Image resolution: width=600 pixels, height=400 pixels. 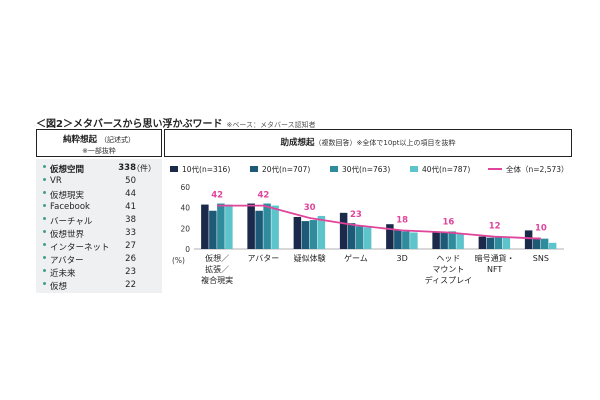 I want to click on count-unit: （件）, so click(x=144, y=168).